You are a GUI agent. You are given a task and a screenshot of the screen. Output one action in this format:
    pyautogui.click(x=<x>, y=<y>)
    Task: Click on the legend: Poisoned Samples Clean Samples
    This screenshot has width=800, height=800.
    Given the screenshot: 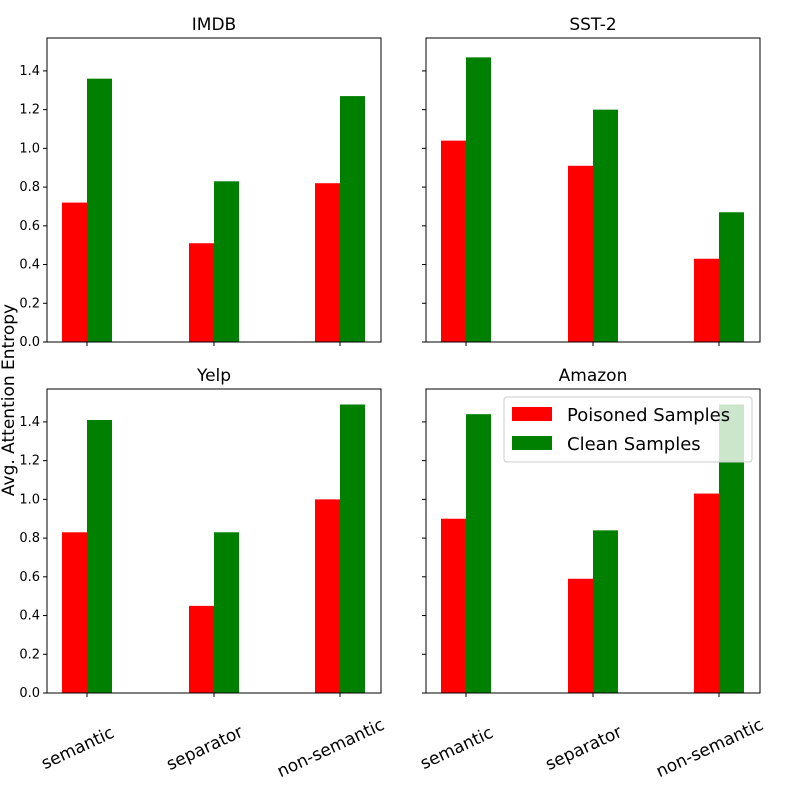 What is the action you would take?
    pyautogui.click(x=628, y=429)
    